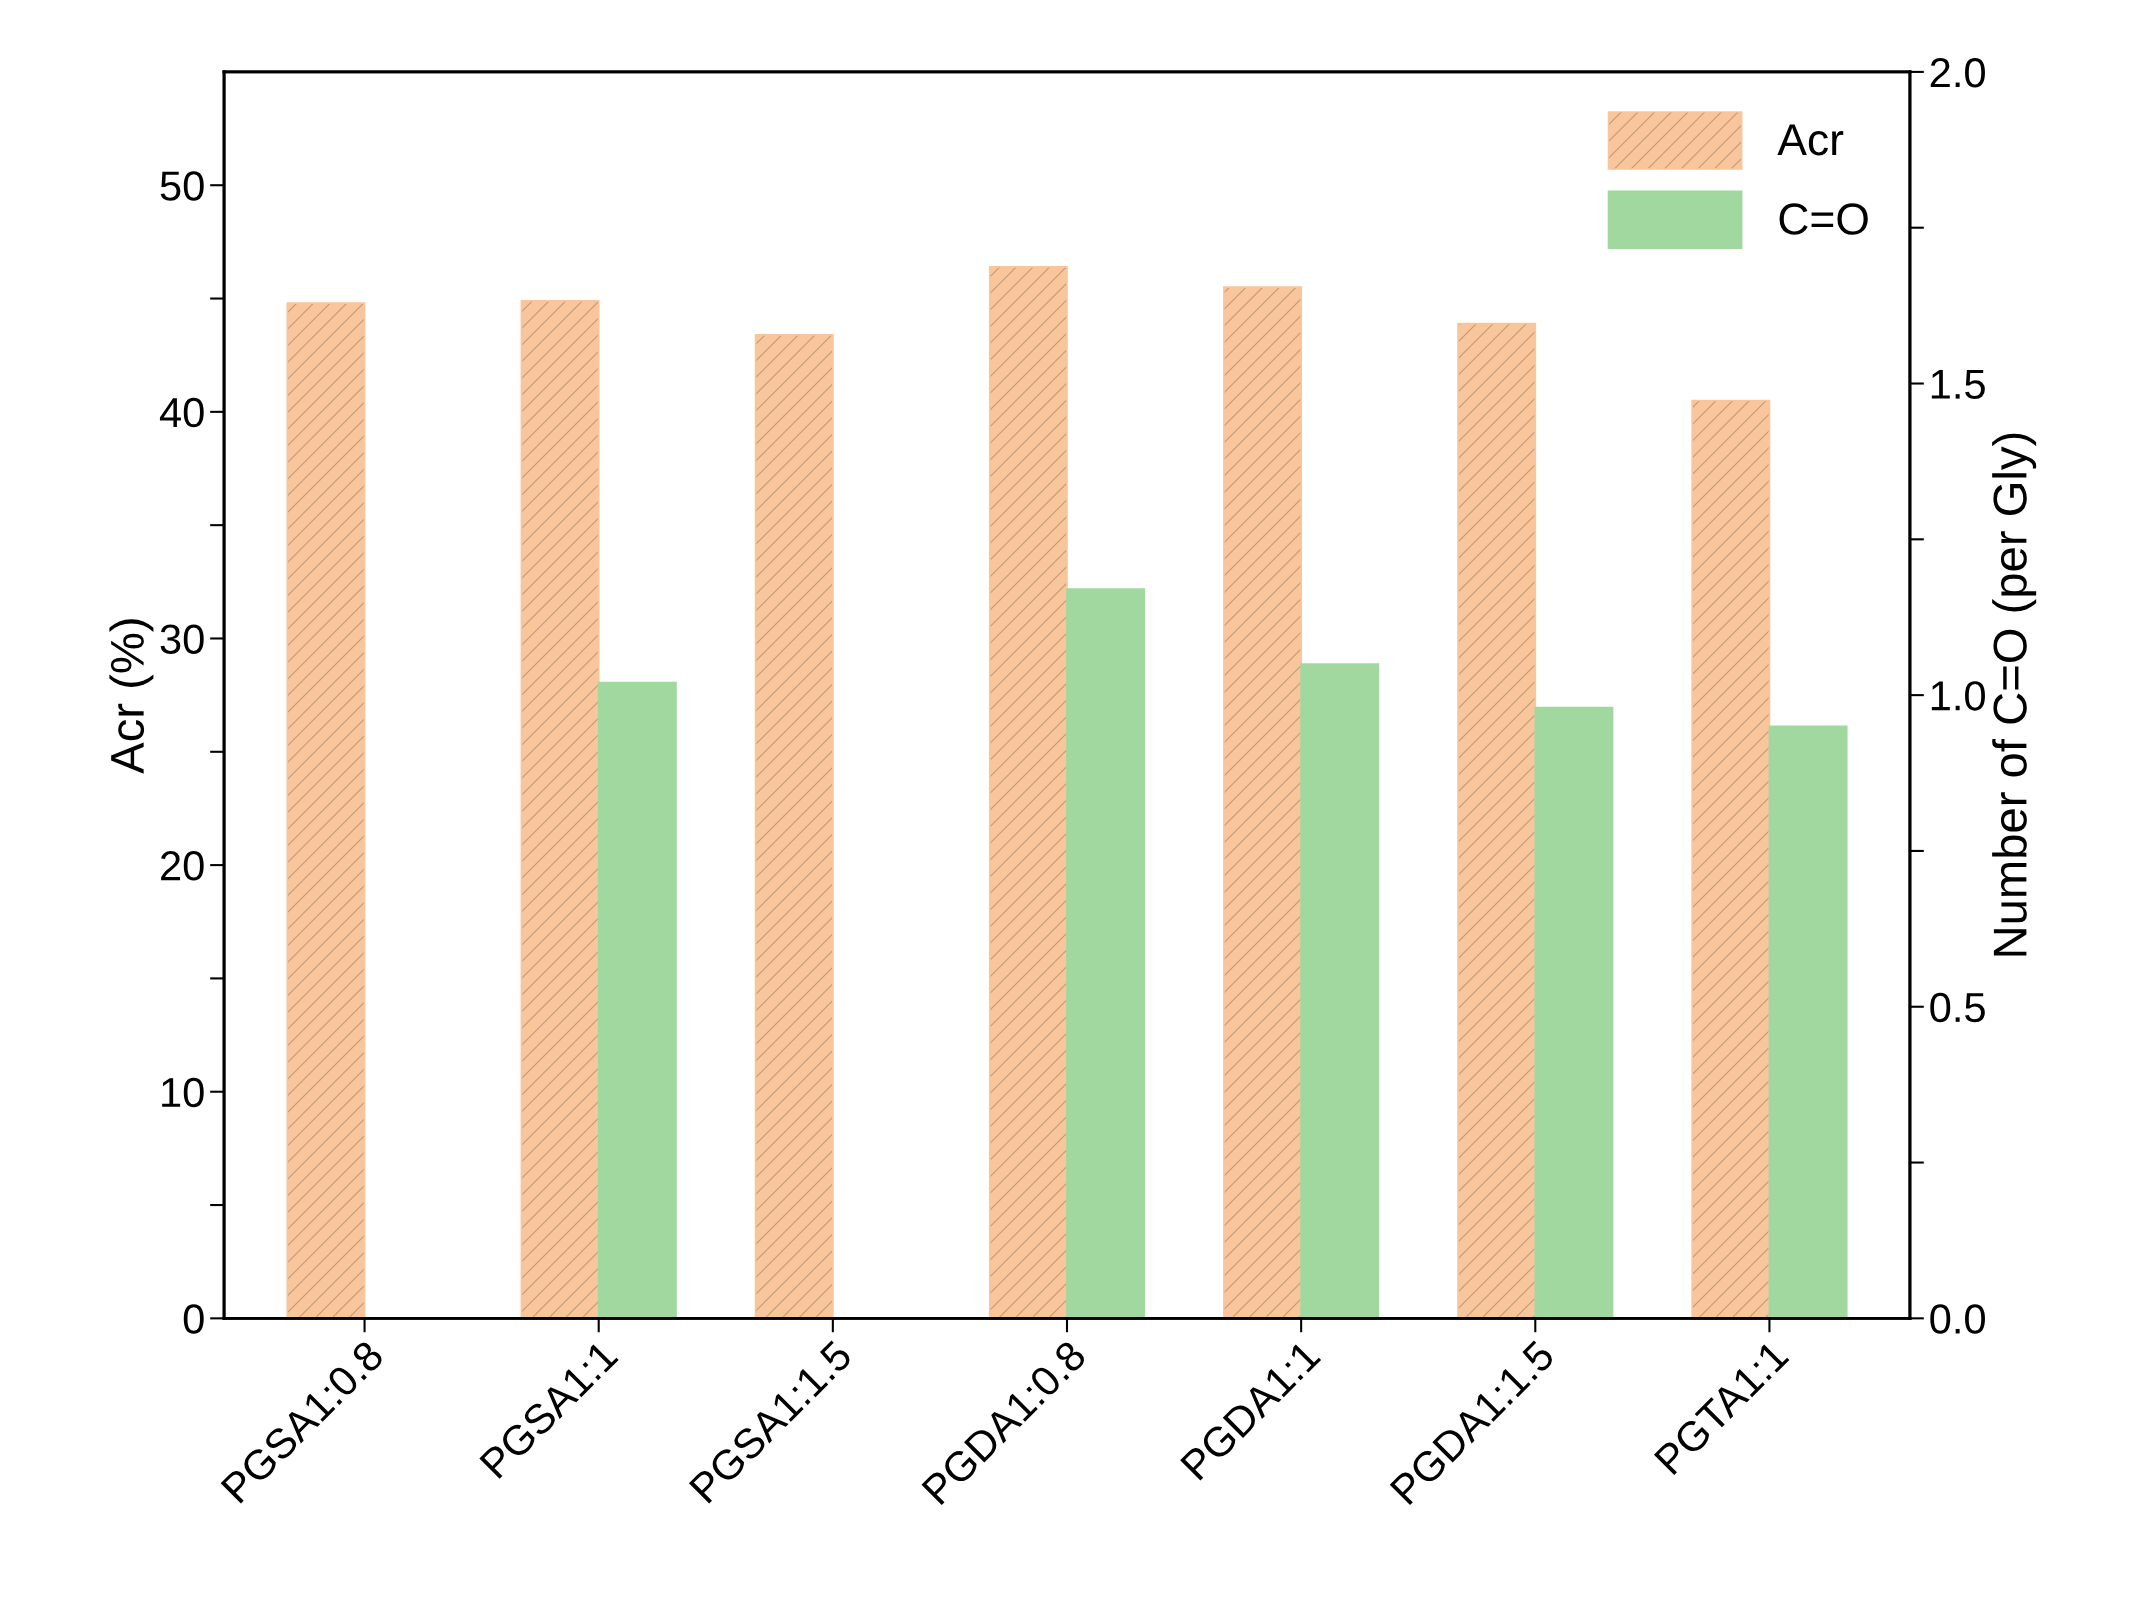 This screenshot has width=2134, height=1598. I want to click on y-tick-label: 50, so click(182, 186).